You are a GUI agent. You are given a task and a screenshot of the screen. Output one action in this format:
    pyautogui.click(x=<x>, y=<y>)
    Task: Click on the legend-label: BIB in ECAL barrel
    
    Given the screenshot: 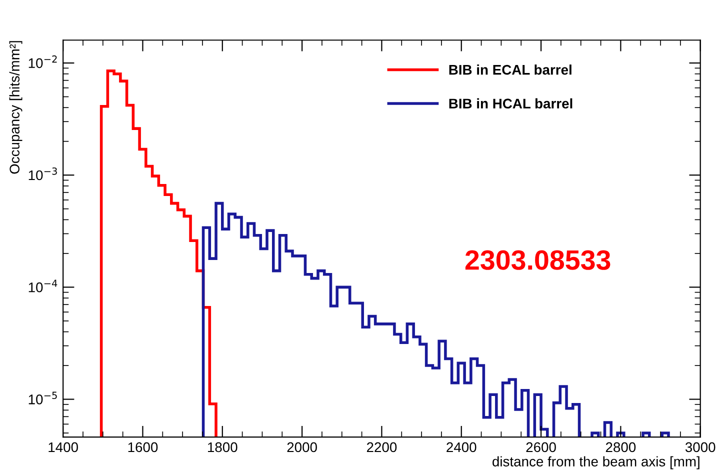 What is the action you would take?
    pyautogui.click(x=510, y=69)
    